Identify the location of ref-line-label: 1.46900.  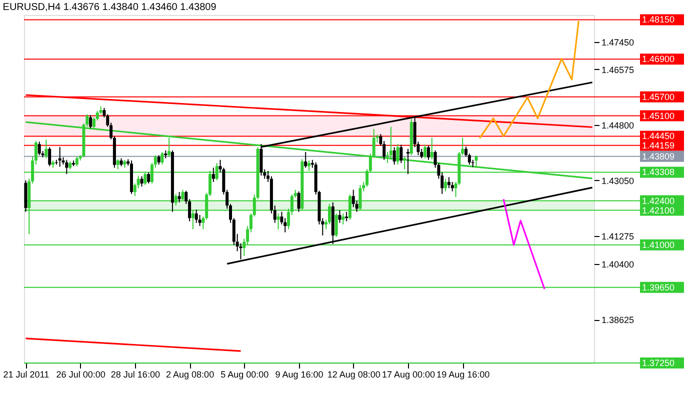
(658, 59).